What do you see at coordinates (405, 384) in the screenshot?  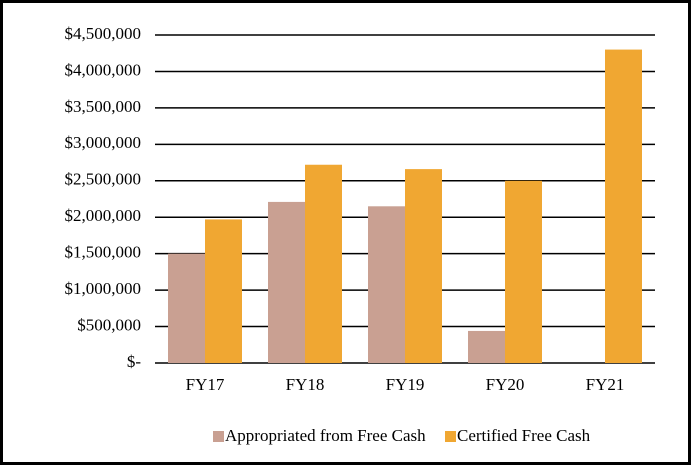 I see `x-tick-label: FY19` at bounding box center [405, 384].